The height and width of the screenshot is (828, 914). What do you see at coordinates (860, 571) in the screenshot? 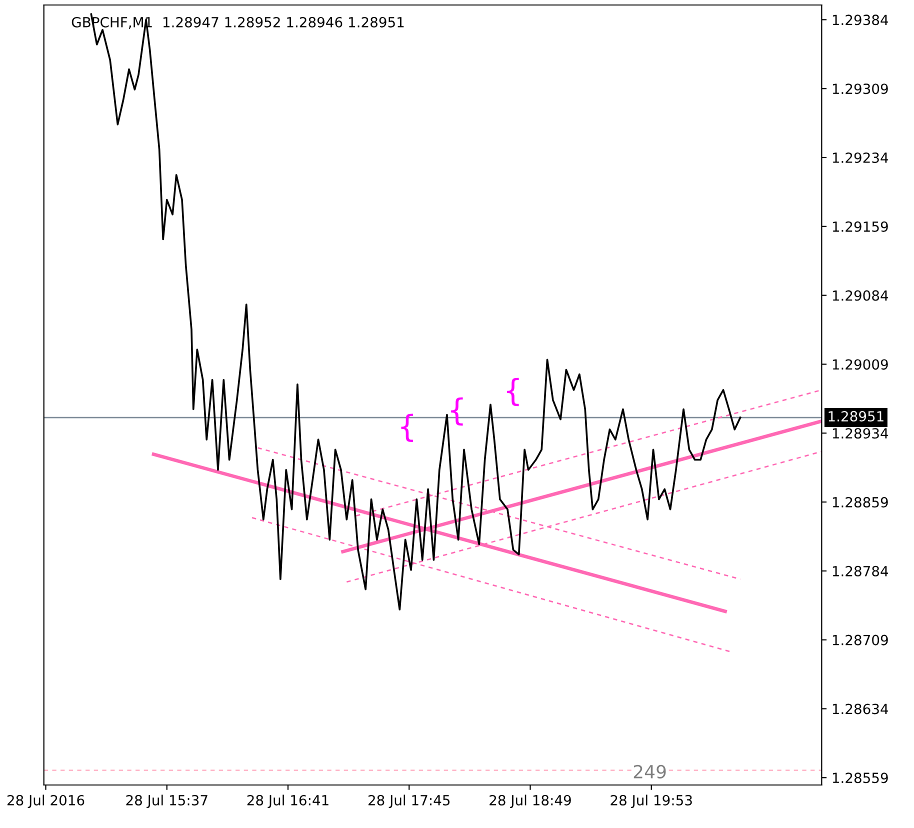
I see `y-tick-label: 1.28784` at bounding box center [860, 571].